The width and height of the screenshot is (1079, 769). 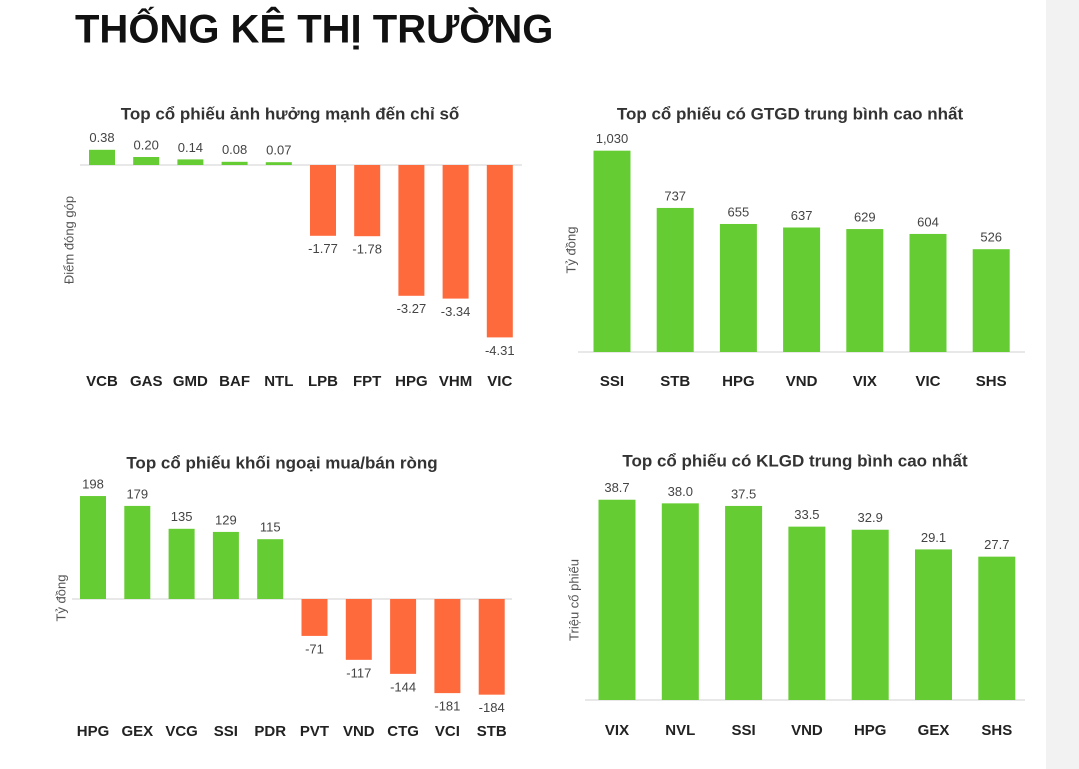 What do you see at coordinates (270, 731) in the screenshot?
I see `x-tick-label: PDR` at bounding box center [270, 731].